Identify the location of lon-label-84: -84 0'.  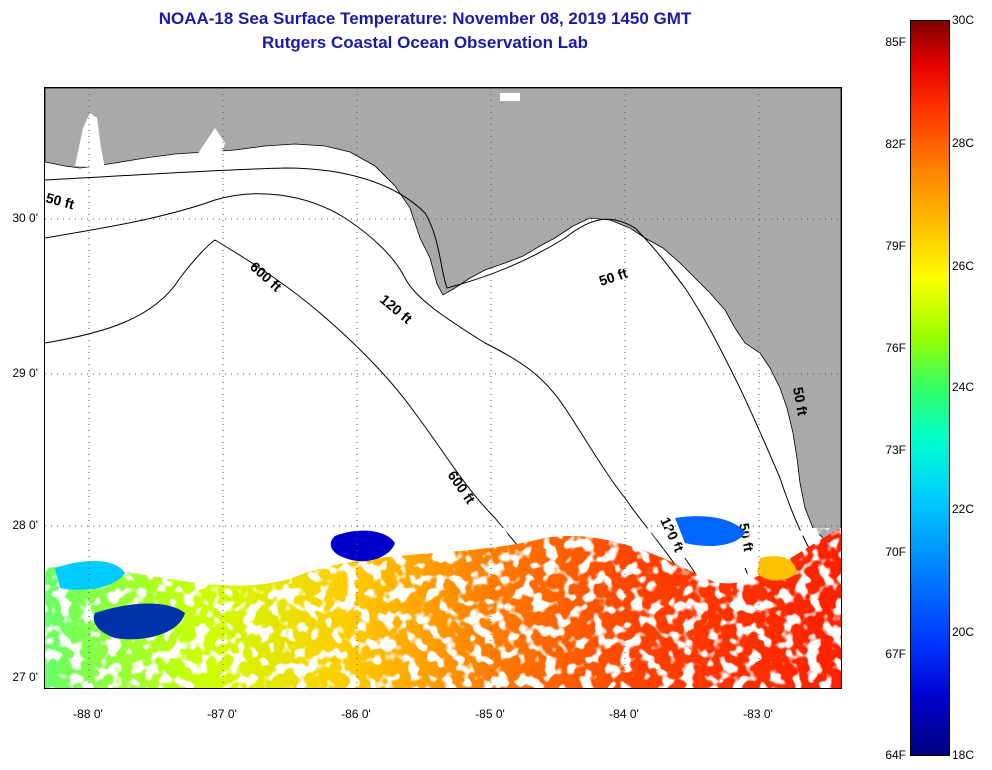
(624, 714).